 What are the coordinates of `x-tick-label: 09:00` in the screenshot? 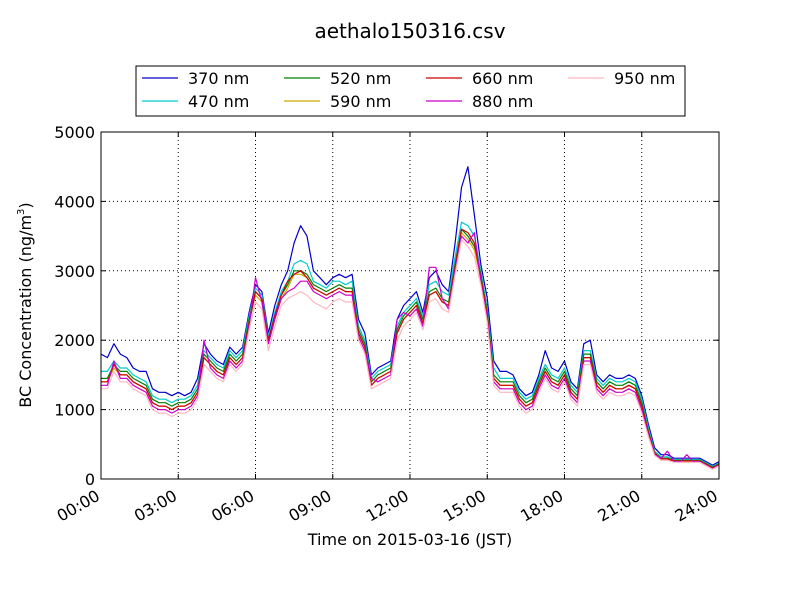 It's located at (309, 506).